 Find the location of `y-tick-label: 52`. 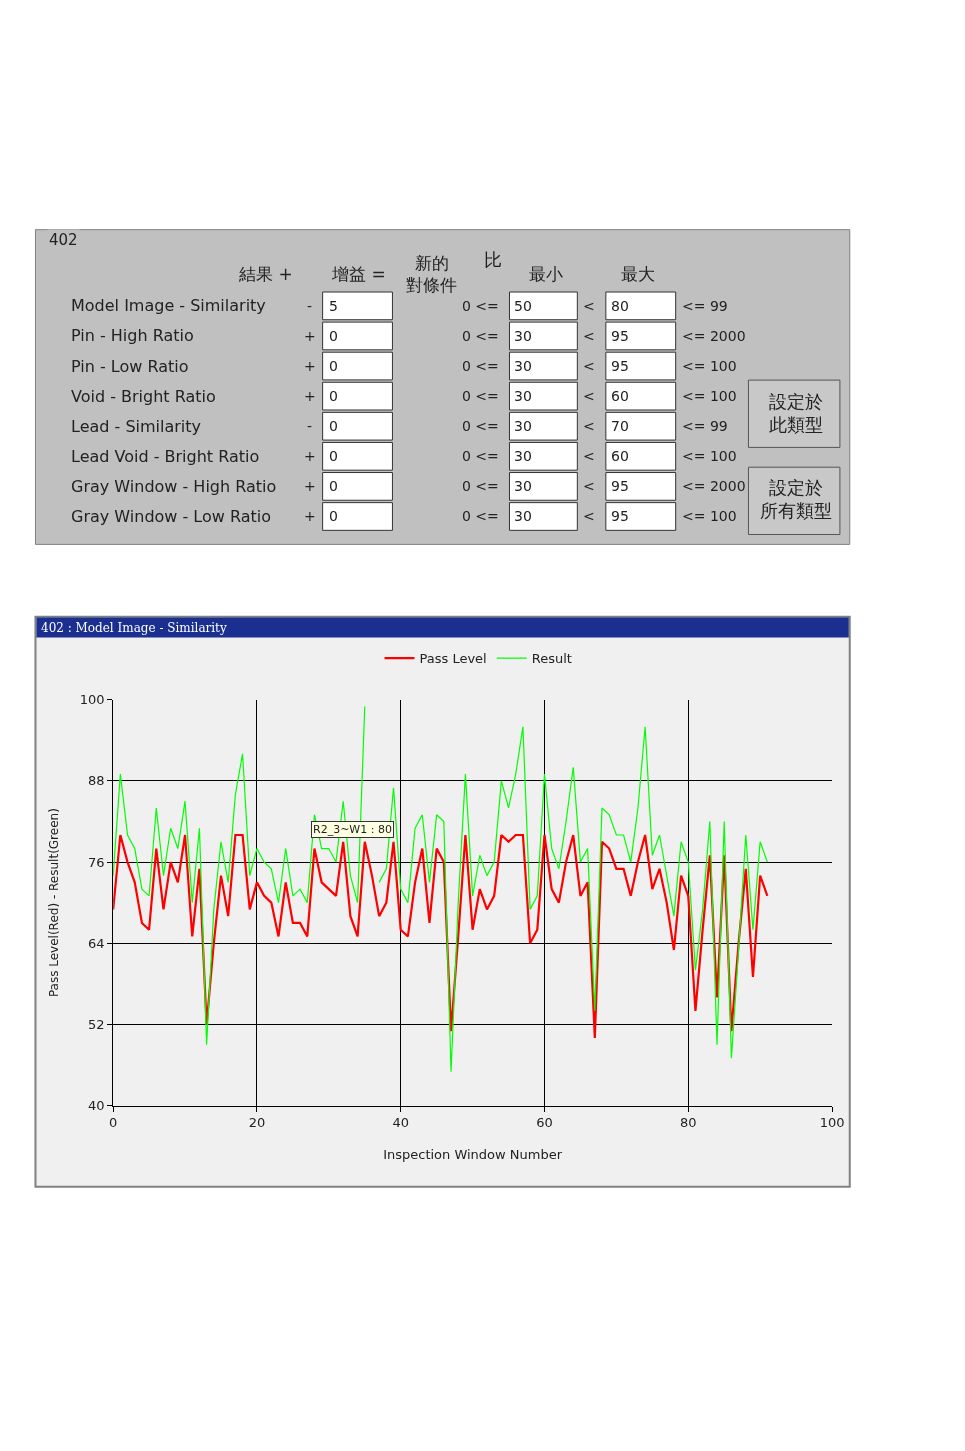

y-tick-label: 52 is located at coordinates (96, 1024).